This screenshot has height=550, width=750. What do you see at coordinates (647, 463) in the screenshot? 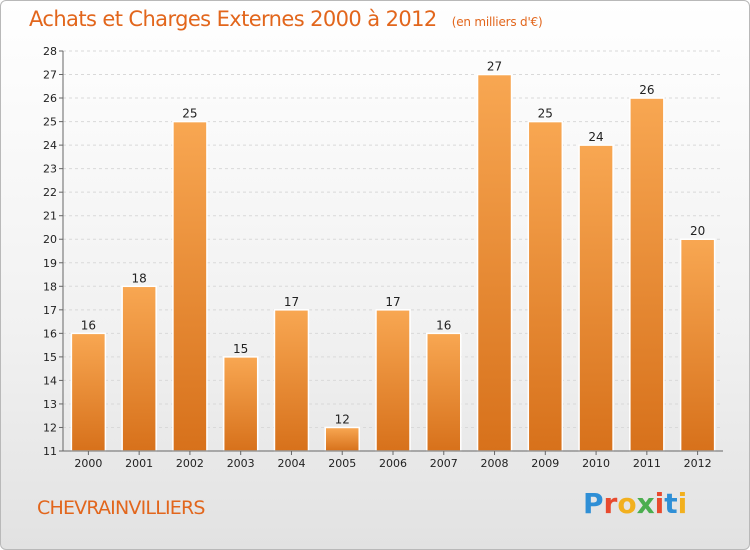
I see `x-tick-label: 2011` at bounding box center [647, 463].